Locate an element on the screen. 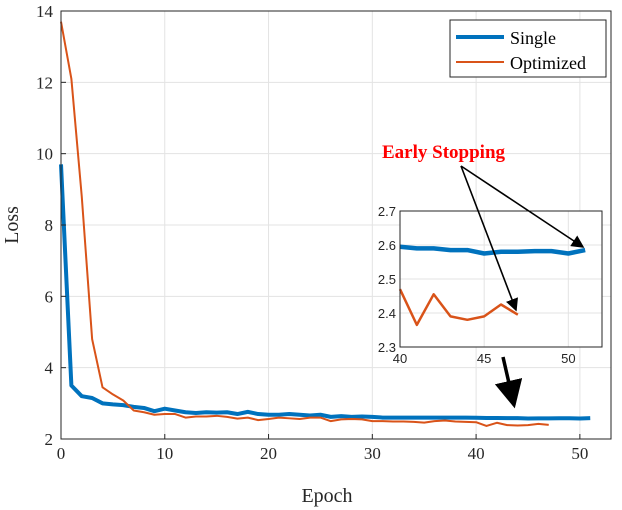 The height and width of the screenshot is (510, 622). x-tick-label: 50 is located at coordinates (579, 453).